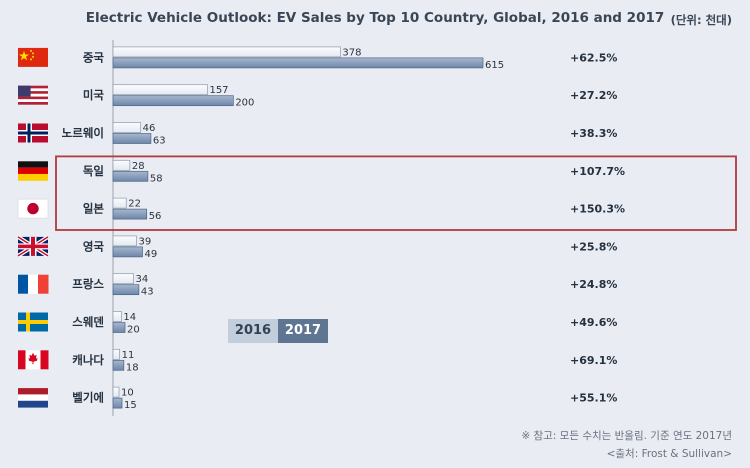  Describe the element at coordinates (593, 322) in the screenshot. I see `growth-label: +49.6%` at that location.